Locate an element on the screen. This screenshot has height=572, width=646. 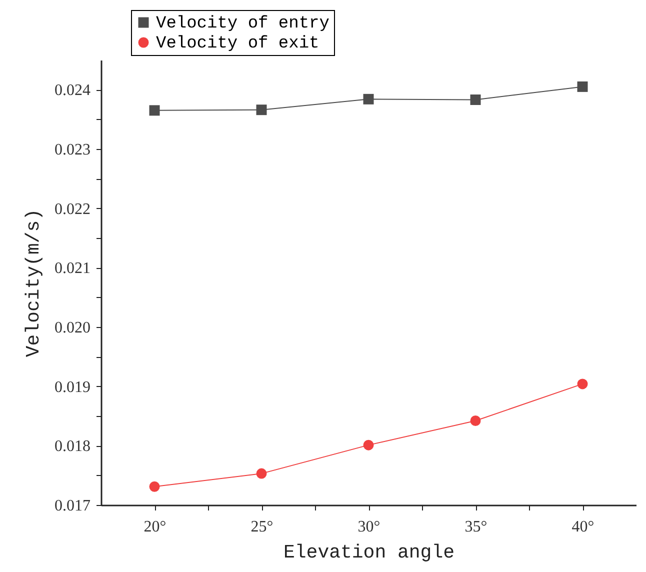
x-tick-label: 35° is located at coordinates (476, 527).